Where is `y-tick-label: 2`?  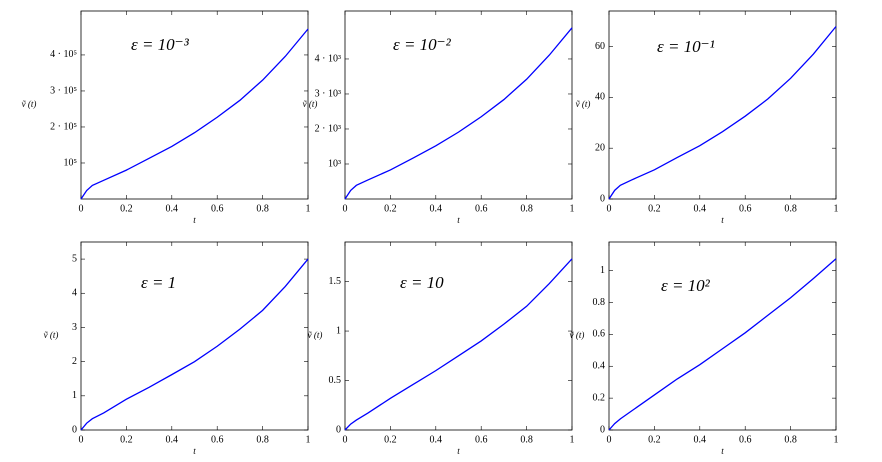 y-tick-label: 2 is located at coordinates (74, 361).